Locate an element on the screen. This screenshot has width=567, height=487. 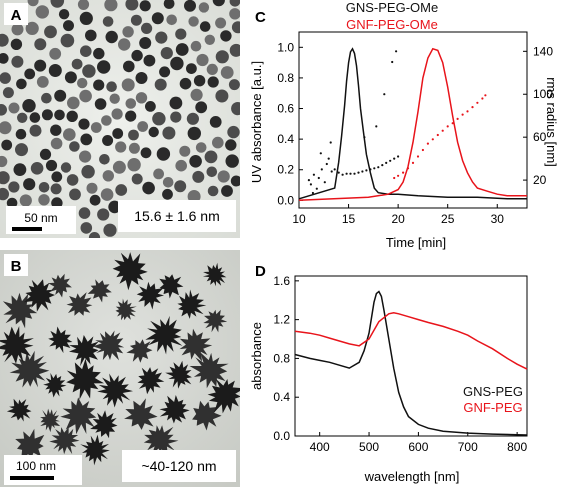
y-tick-label: 0.6 is located at coordinates (285, 109).